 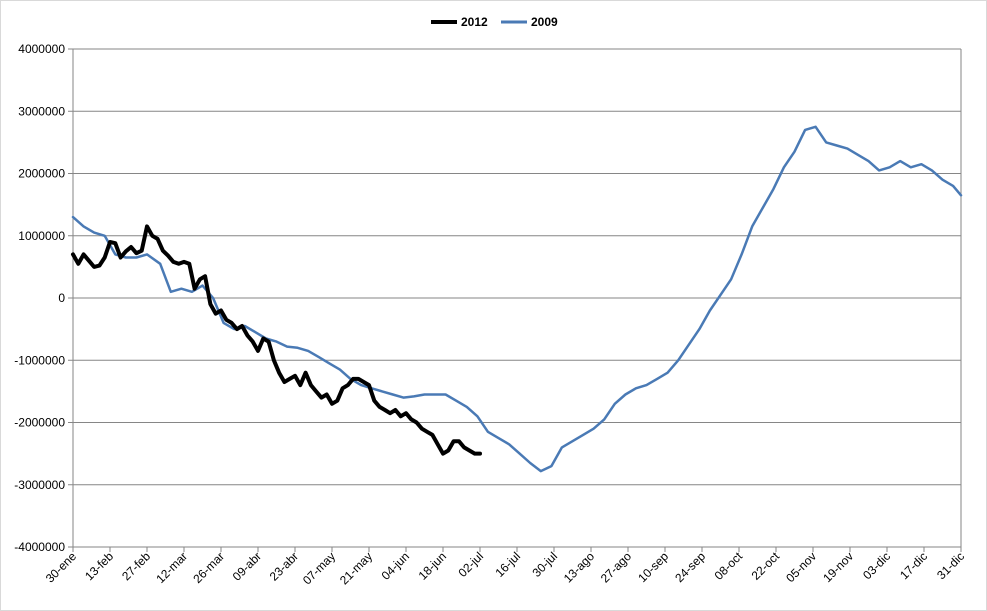 I want to click on x-tick-label: 04-jun, so click(x=395, y=565).